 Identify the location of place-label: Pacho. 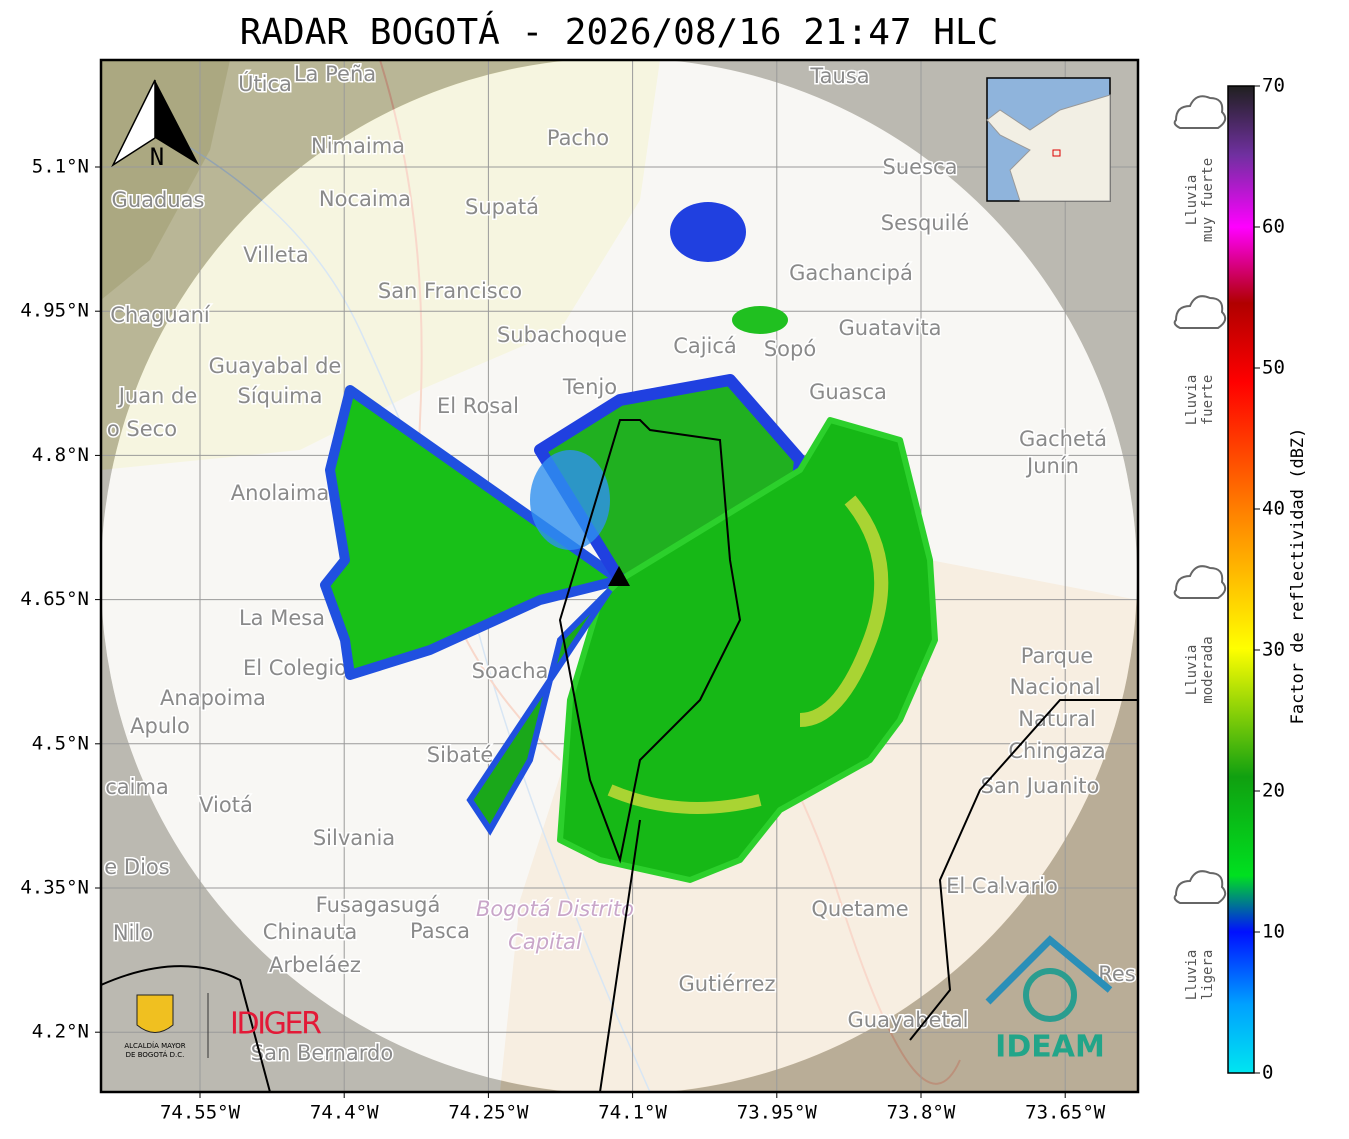
(578, 138).